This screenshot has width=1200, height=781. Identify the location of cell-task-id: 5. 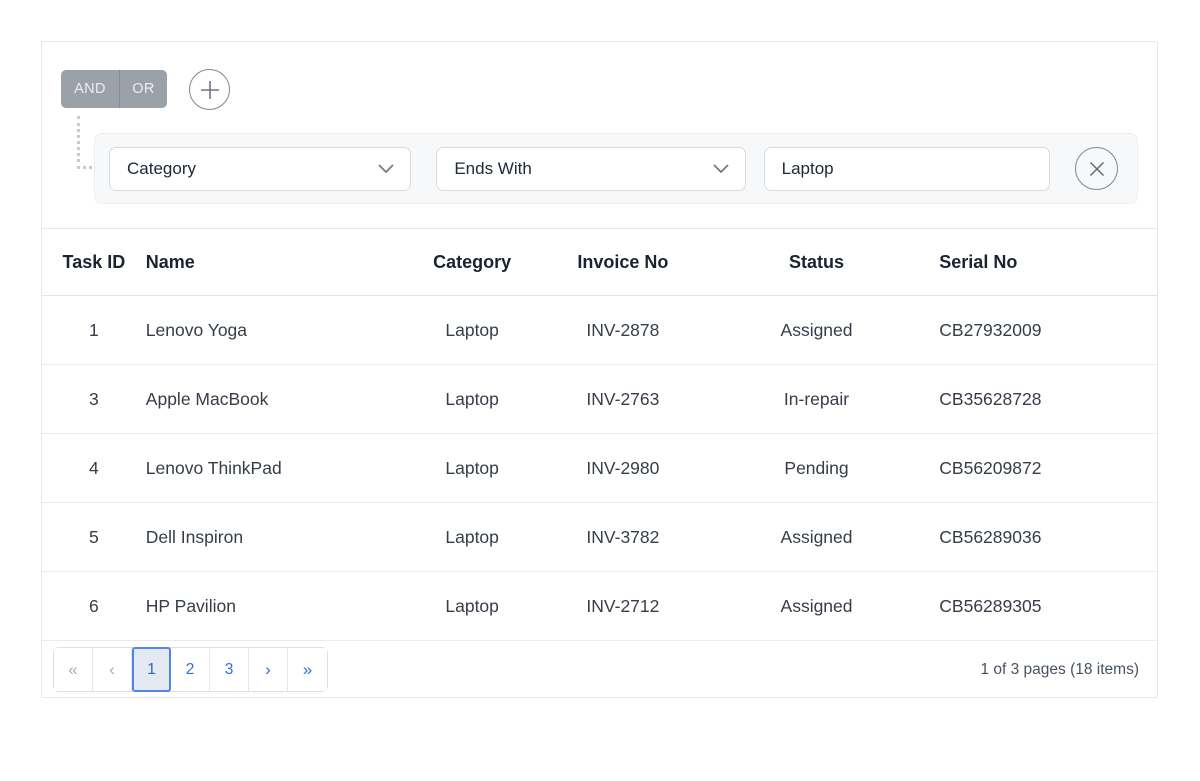
(94, 537).